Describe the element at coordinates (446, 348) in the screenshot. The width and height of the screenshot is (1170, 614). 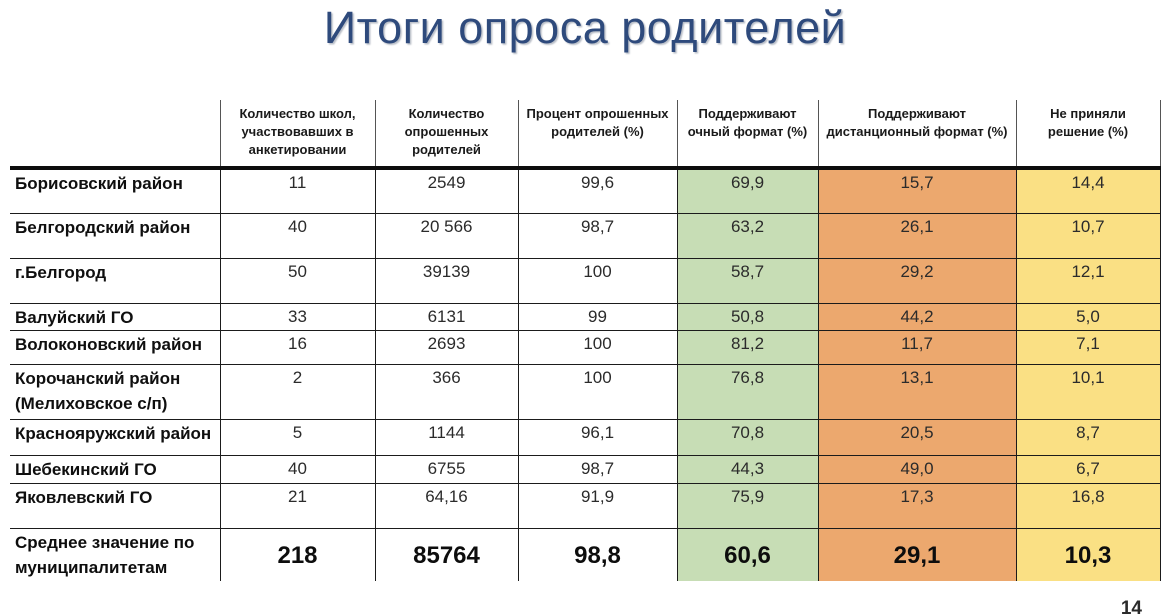
I see `cell-parents: 2693` at that location.